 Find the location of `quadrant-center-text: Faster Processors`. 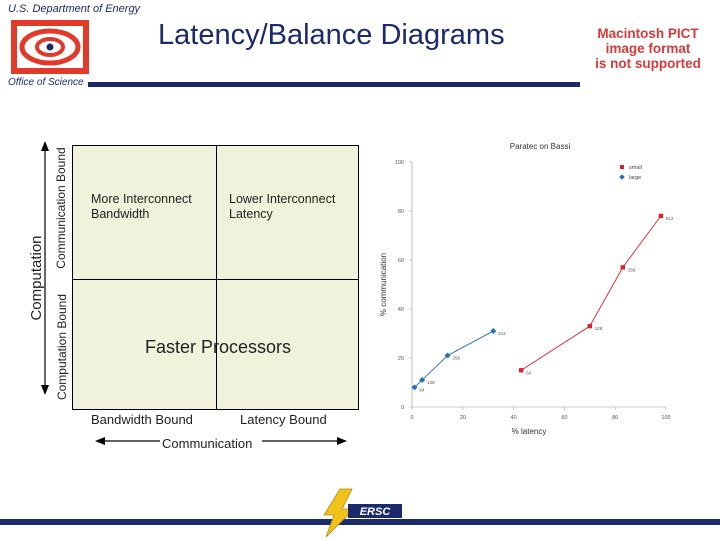

quadrant-center-text: Faster Processors is located at coordinates (218, 347).